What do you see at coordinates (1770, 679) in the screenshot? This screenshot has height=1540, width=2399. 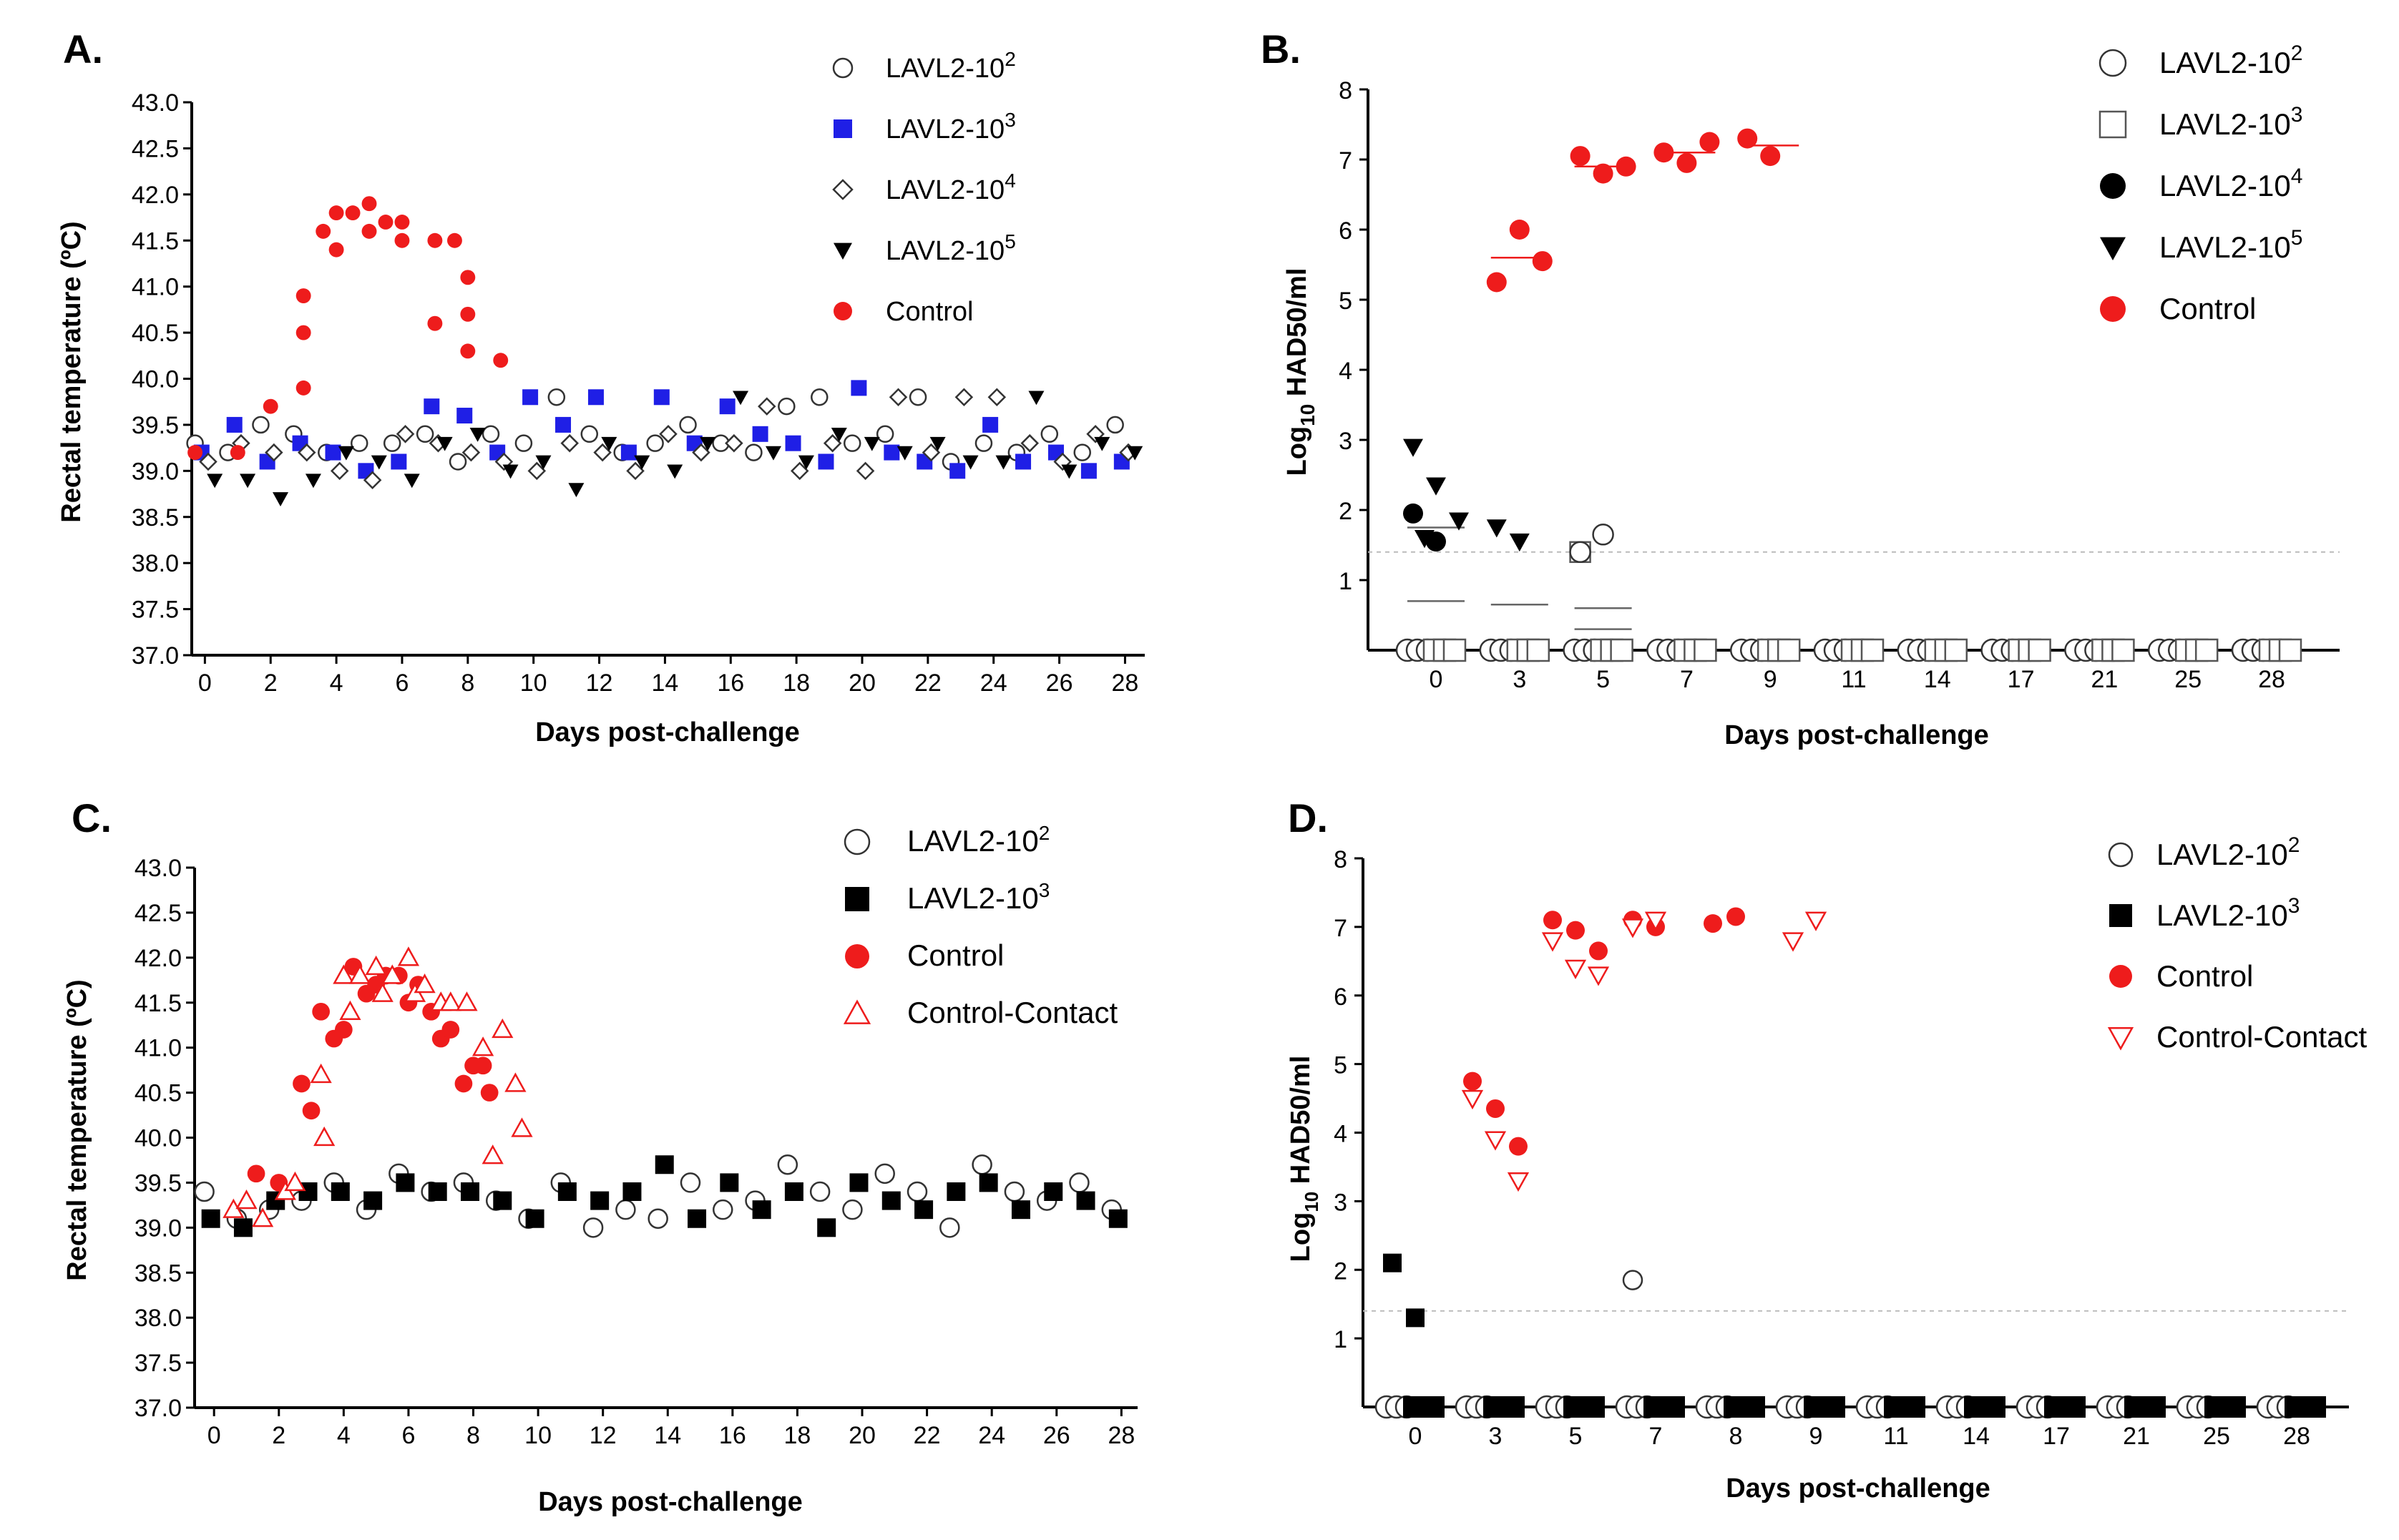 I see `B-xtick-label: 9` at bounding box center [1770, 679].